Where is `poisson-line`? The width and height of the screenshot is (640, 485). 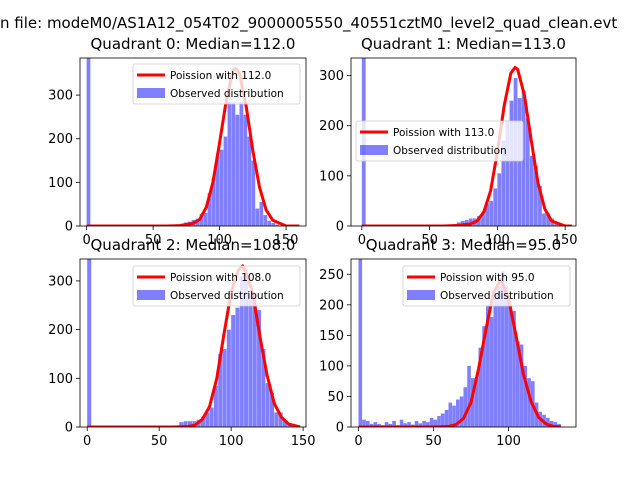 poisson-line is located at coordinates (466, 146).